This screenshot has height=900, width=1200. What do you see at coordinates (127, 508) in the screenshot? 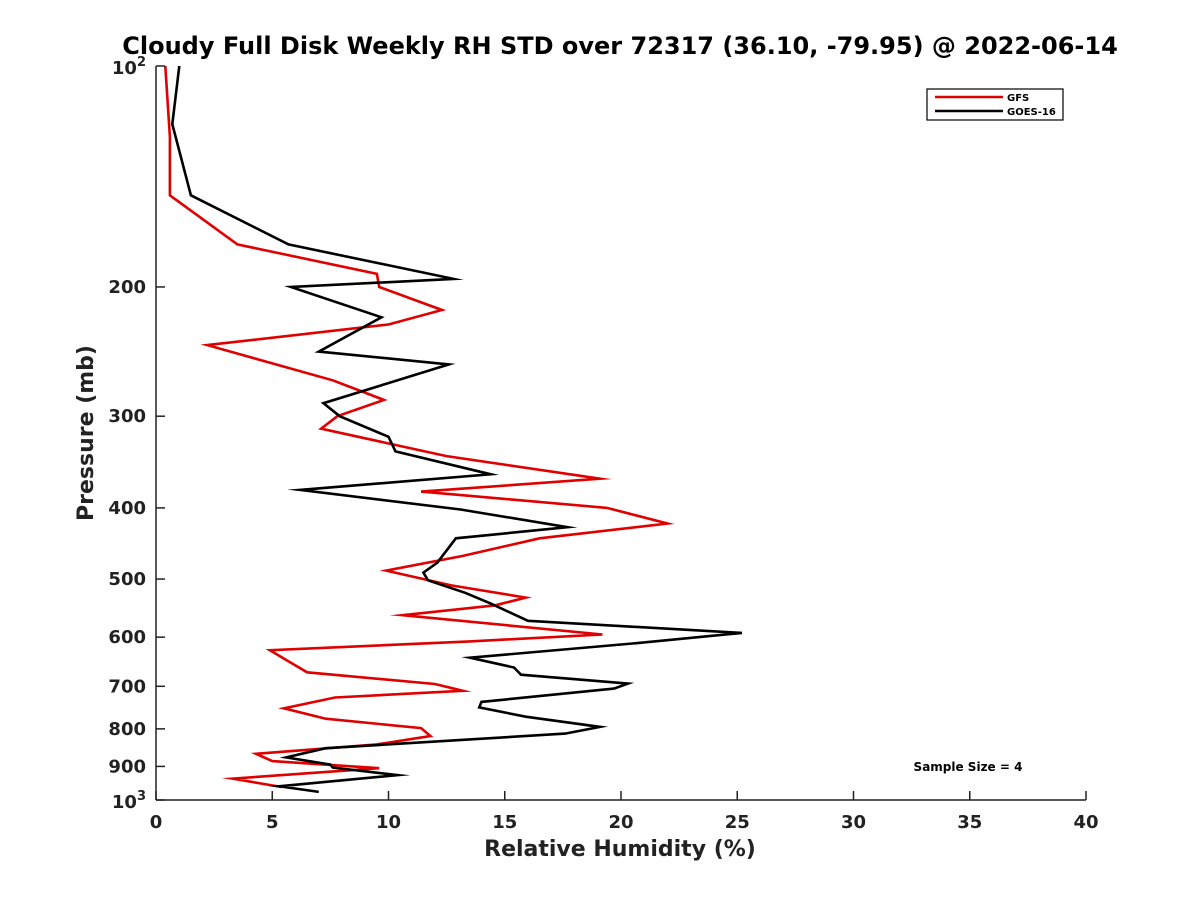
I see `y-tick-label: 400` at bounding box center [127, 508].